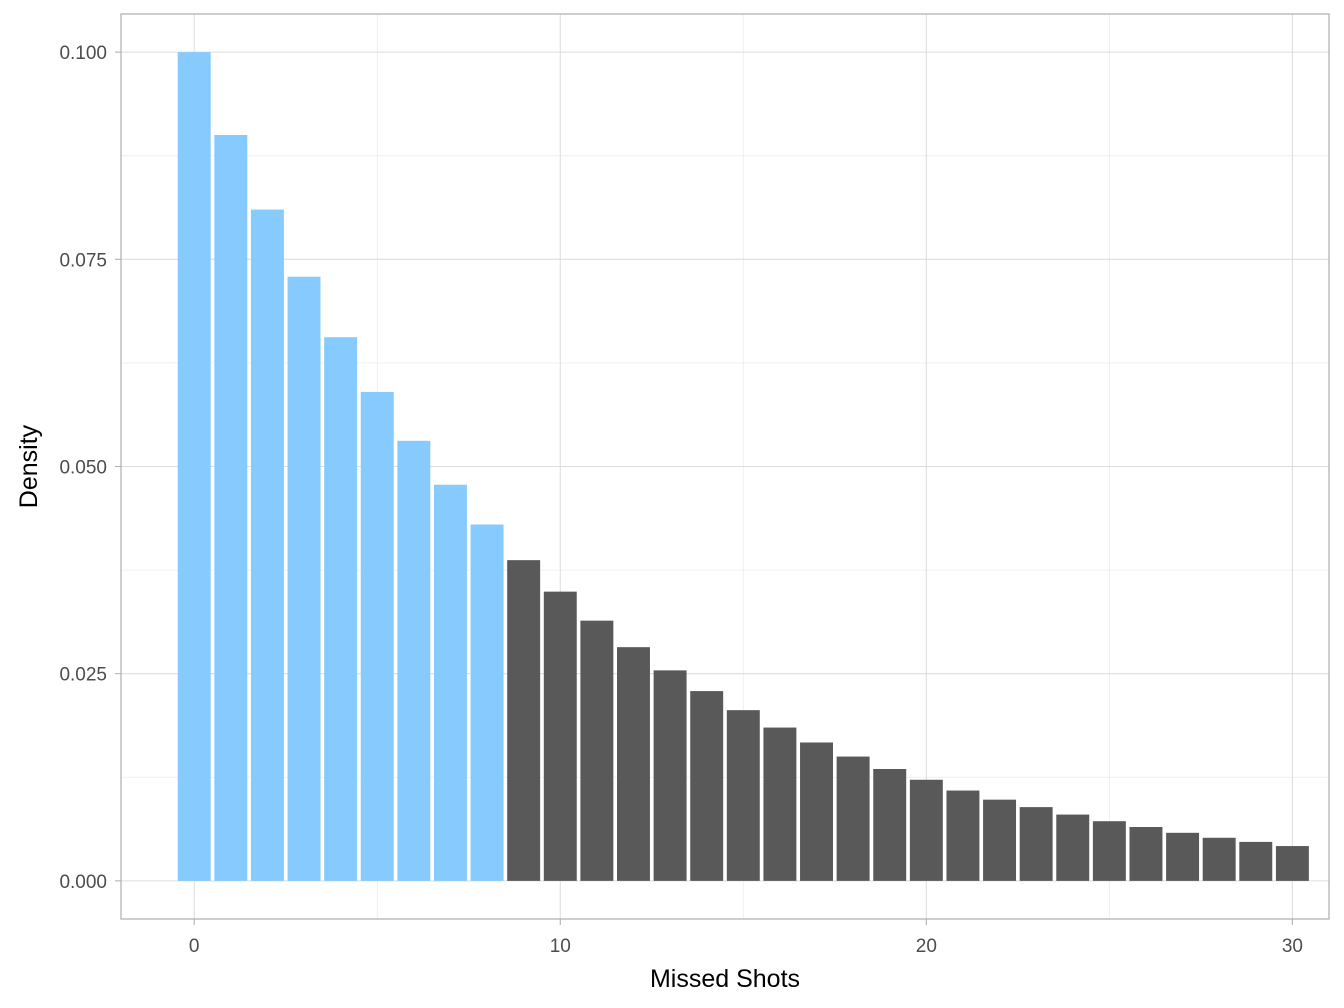  Describe the element at coordinates (83, 882) in the screenshot. I see `y-tick-label: 0.000` at that location.